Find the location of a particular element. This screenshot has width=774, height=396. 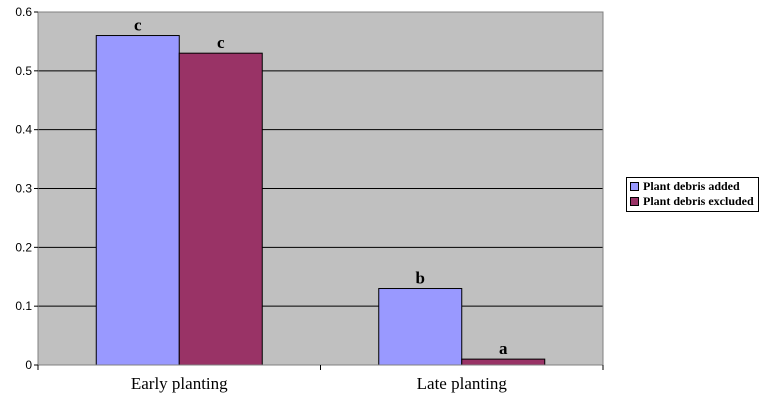

legend-item-series-1: Plant debris added is located at coordinates (692, 186).